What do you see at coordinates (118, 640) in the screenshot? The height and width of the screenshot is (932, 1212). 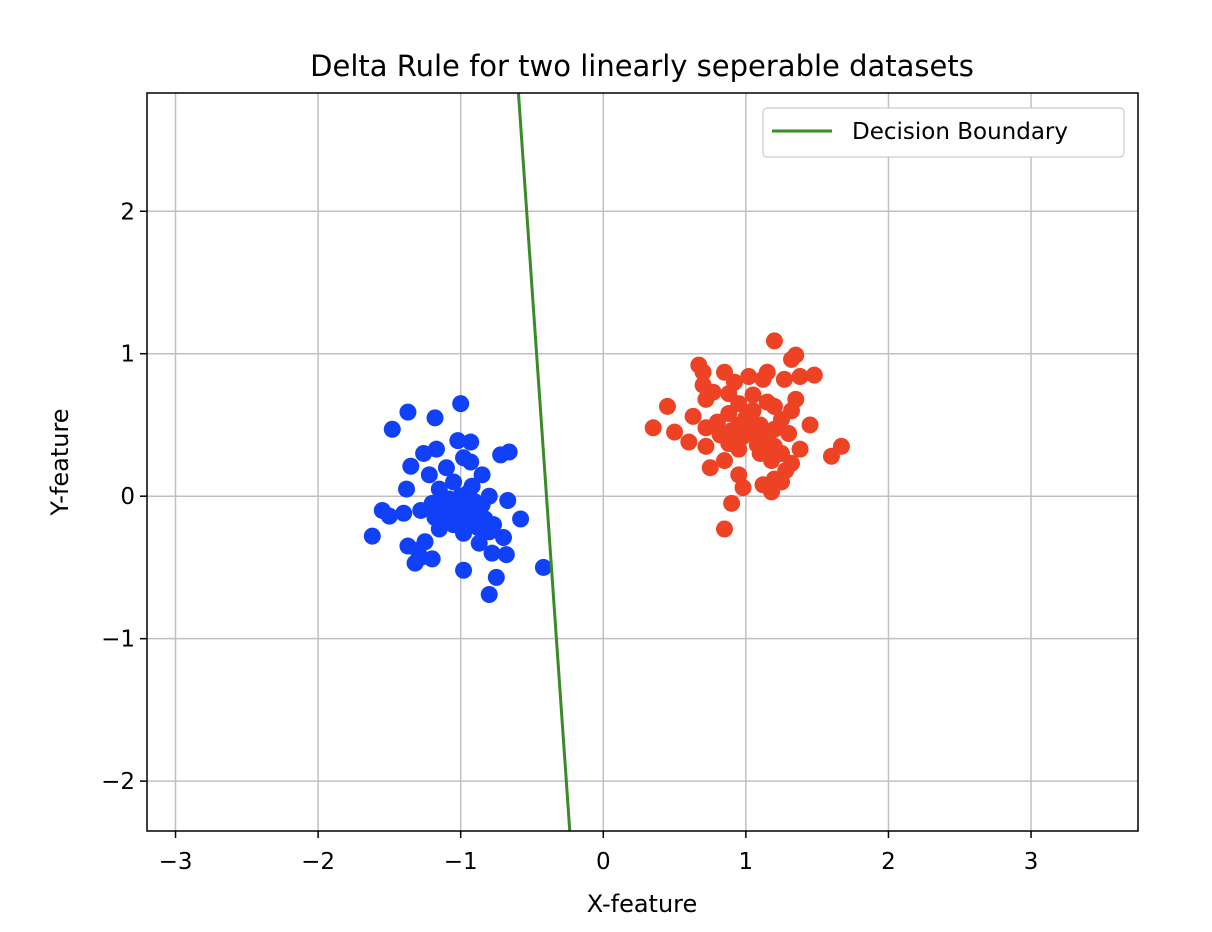 I see `y-tick-label: −1` at bounding box center [118, 640].